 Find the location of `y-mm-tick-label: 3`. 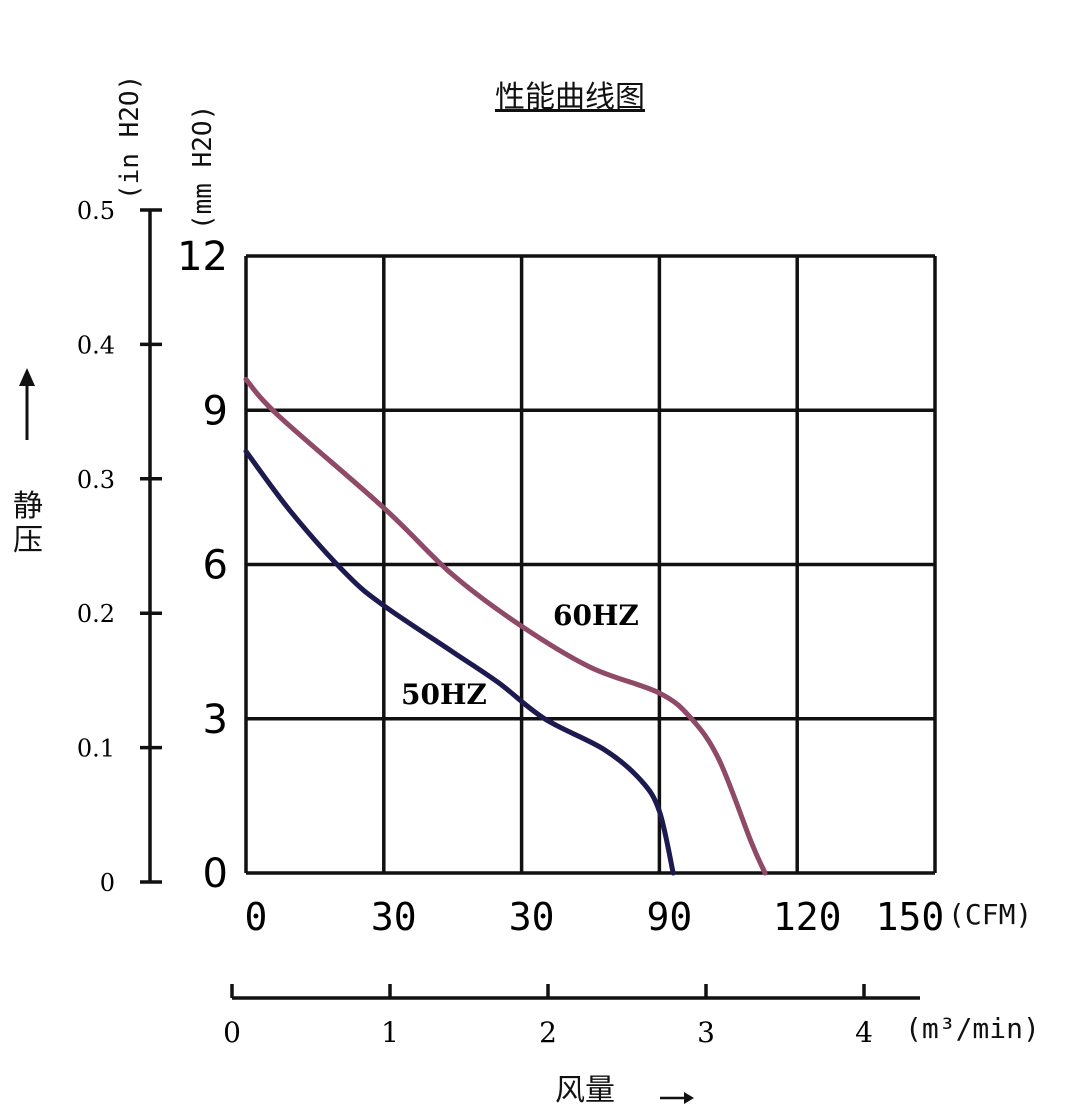

y-mm-tick-label: 3 is located at coordinates (215, 720).